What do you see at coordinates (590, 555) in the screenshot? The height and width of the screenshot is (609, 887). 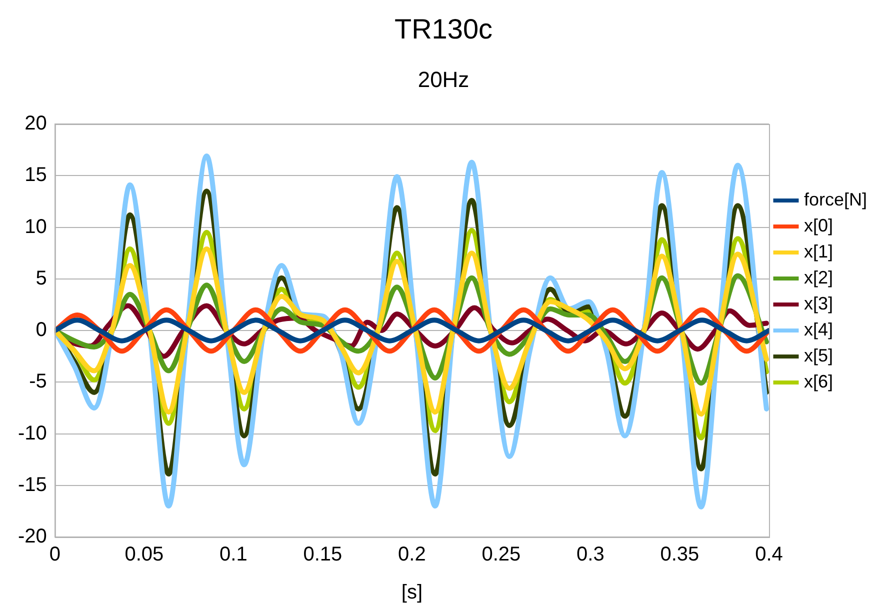 I see `x-tick-label: 0.3` at bounding box center [590, 555].